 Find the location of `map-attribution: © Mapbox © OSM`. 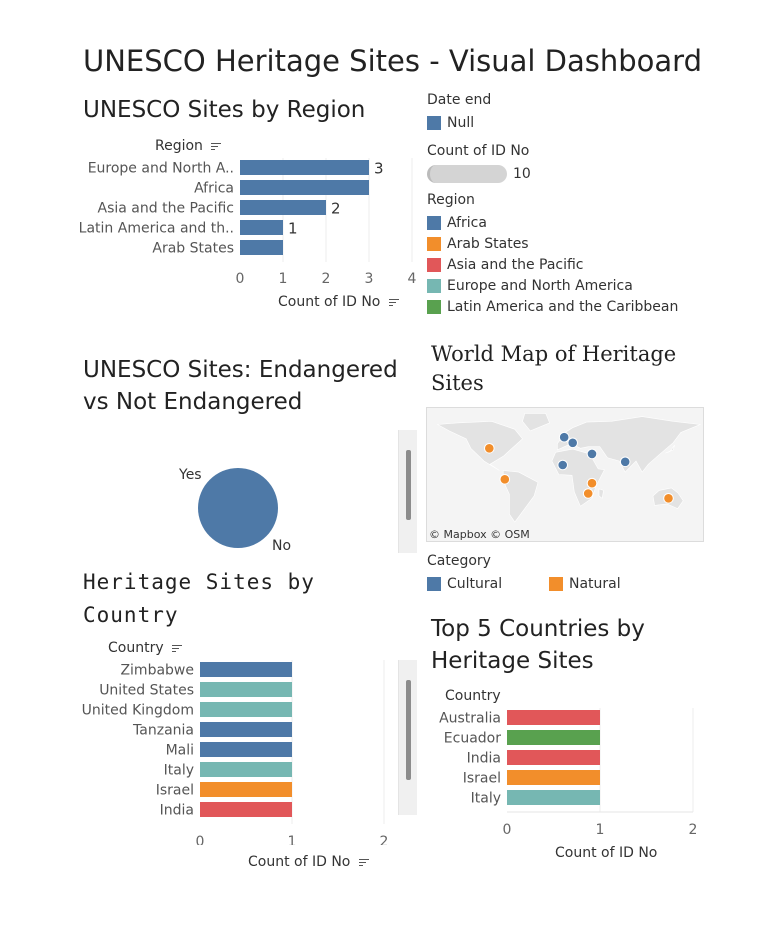

map-attribution: © Mapbox © OSM is located at coordinates (479, 534).